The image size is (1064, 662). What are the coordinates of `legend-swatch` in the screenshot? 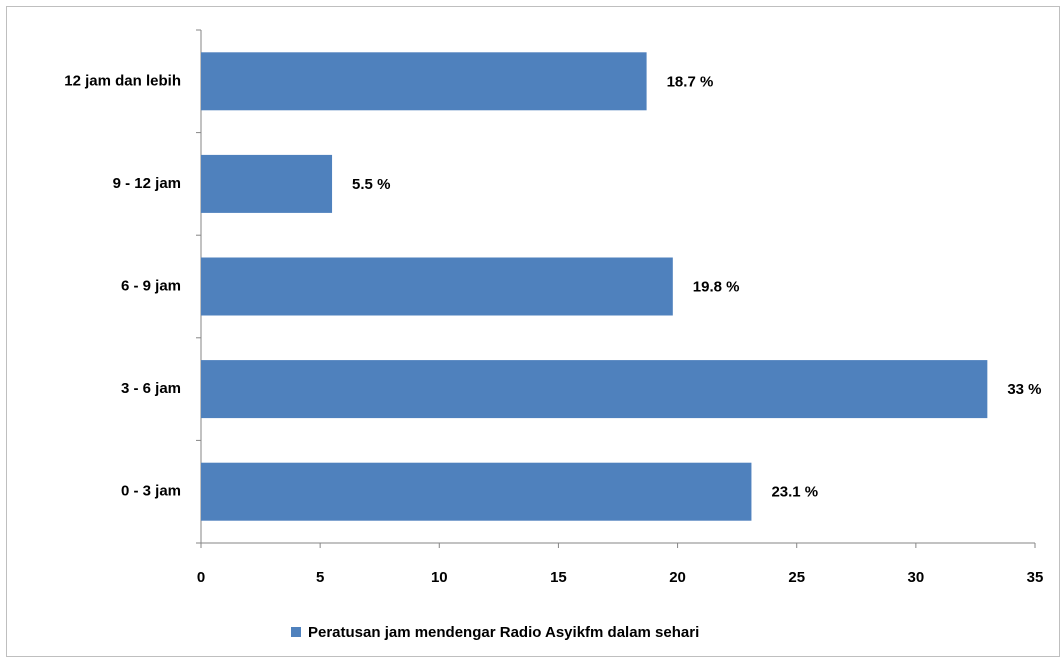 It's located at (296, 632).